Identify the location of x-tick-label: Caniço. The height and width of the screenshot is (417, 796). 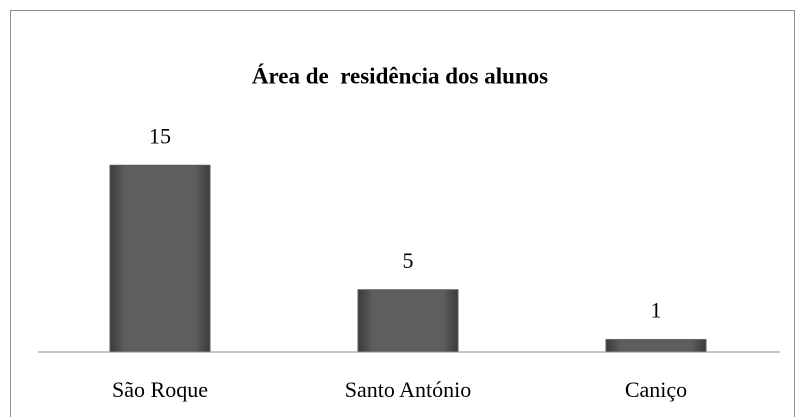
(656, 389).